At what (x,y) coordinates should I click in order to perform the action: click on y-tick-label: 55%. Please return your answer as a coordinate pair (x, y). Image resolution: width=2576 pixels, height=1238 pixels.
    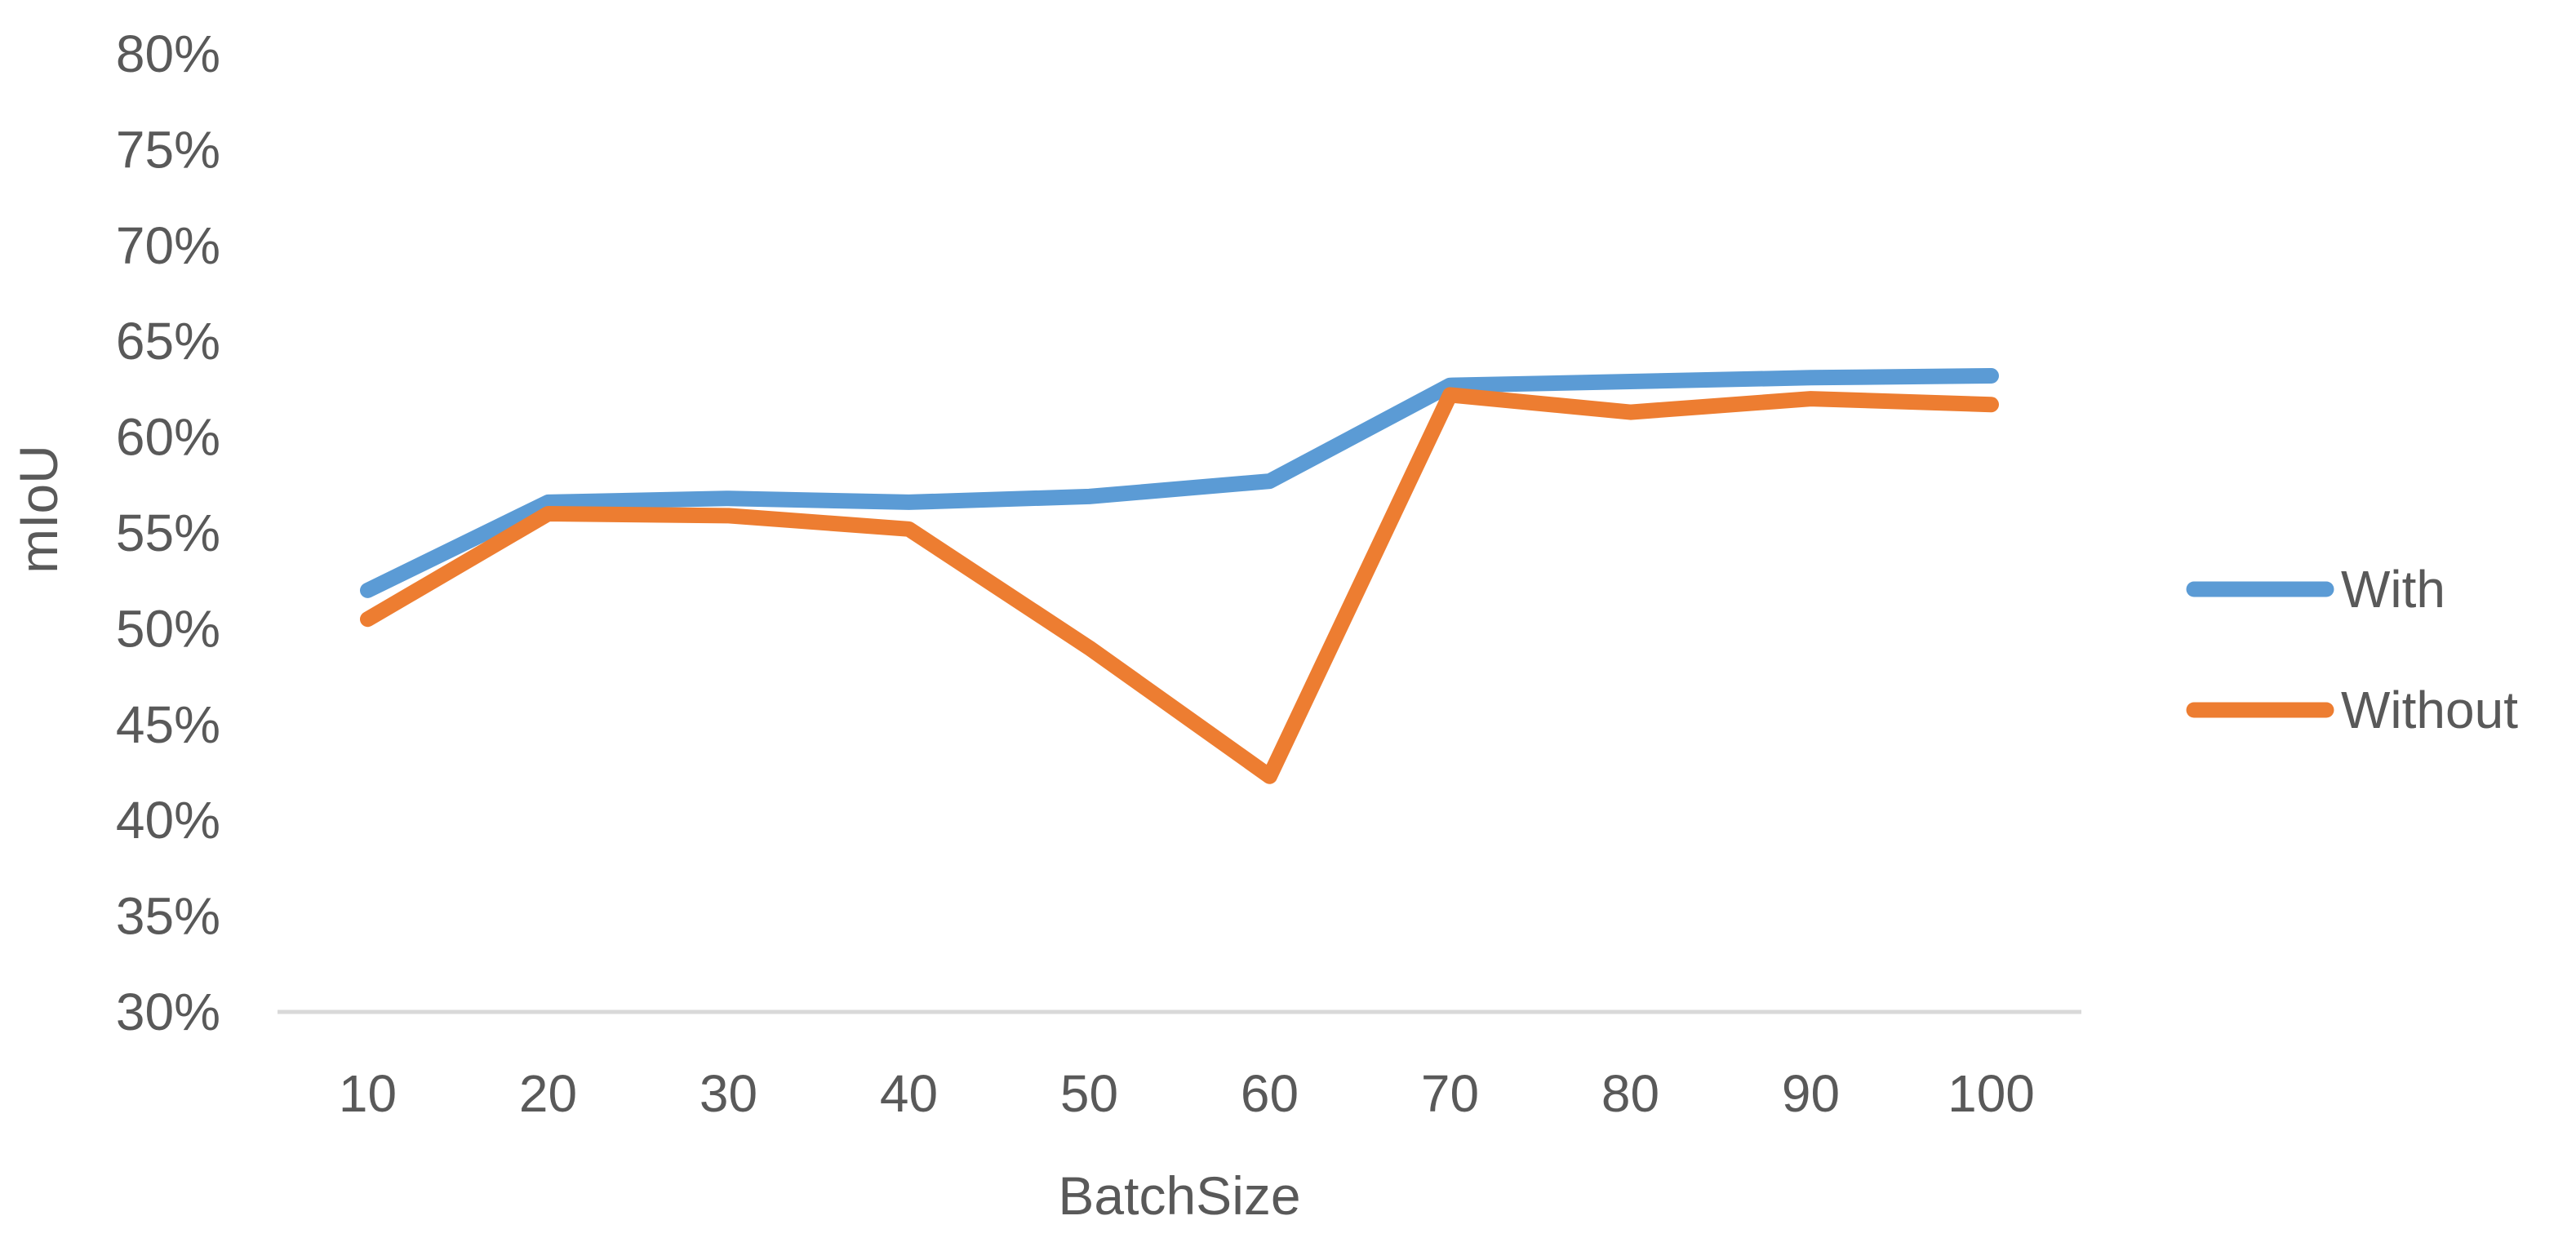
    Looking at the image, I should click on (168, 533).